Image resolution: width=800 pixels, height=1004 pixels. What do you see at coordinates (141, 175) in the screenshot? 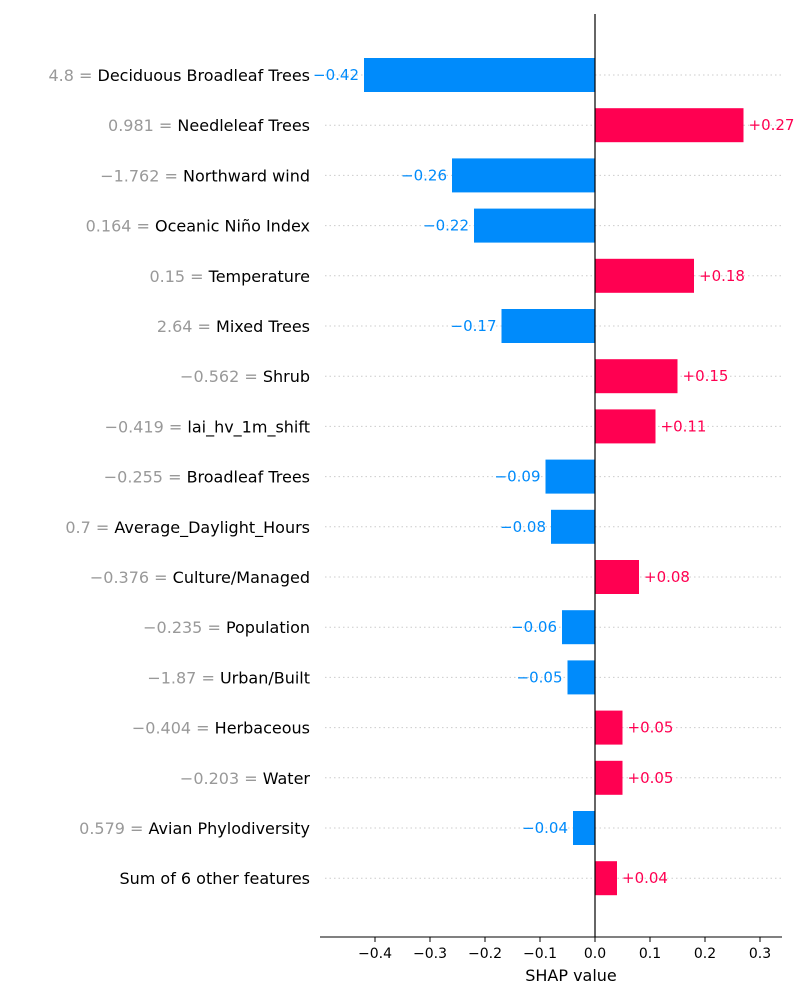
I see `feature-value: −1.762 =` at bounding box center [141, 175].